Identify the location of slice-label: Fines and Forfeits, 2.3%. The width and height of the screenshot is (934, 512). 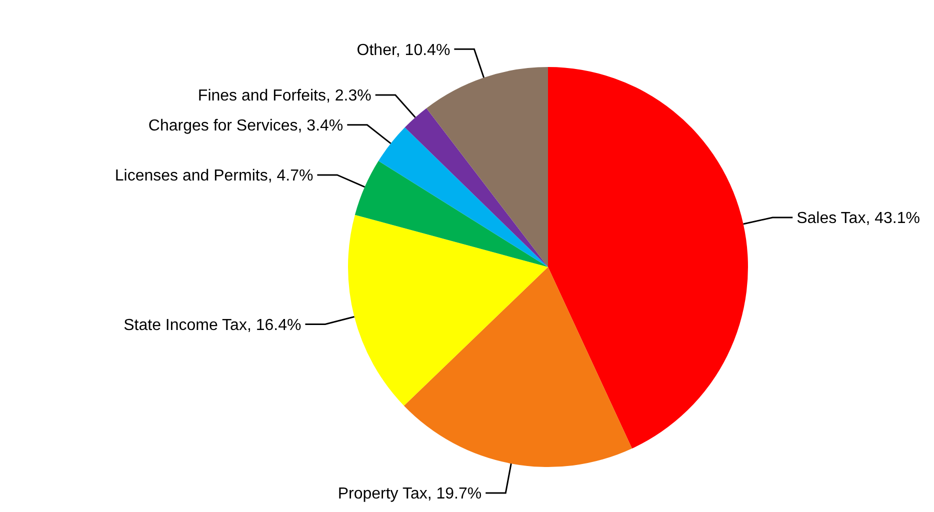
(285, 96).